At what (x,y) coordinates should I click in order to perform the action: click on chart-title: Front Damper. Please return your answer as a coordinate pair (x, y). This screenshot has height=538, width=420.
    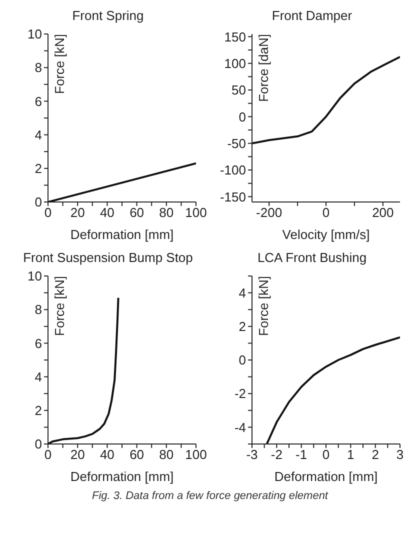
    Looking at the image, I should click on (312, 16).